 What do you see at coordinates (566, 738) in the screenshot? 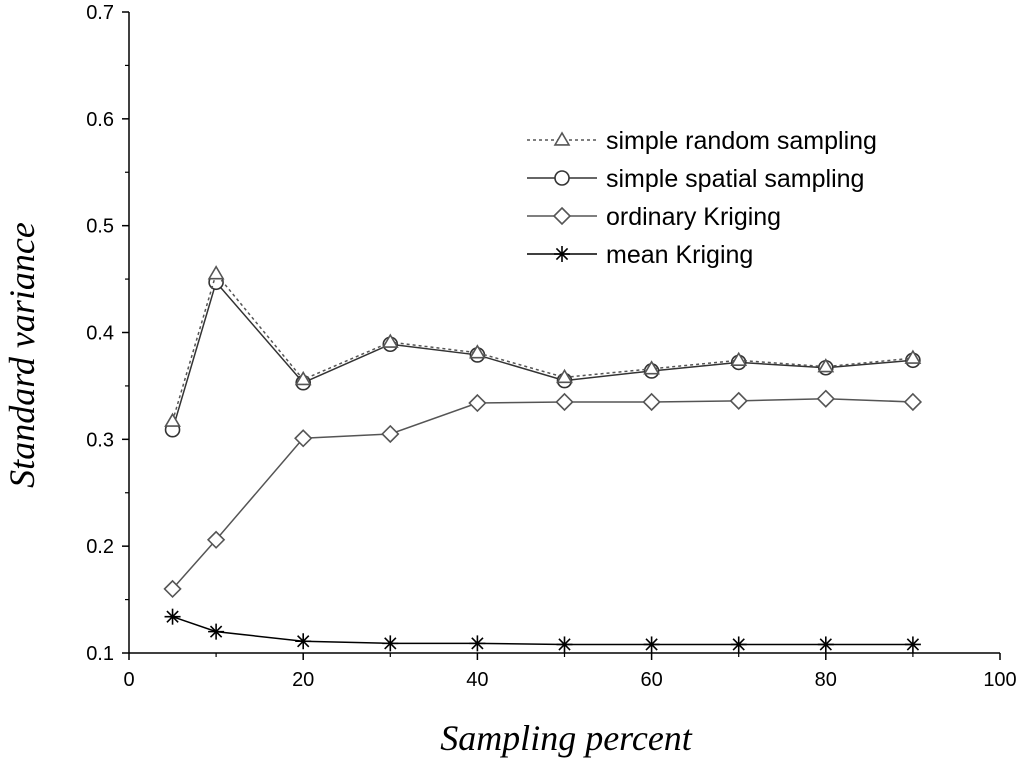
I see `x-axis-title: Sampling percent` at bounding box center [566, 738].